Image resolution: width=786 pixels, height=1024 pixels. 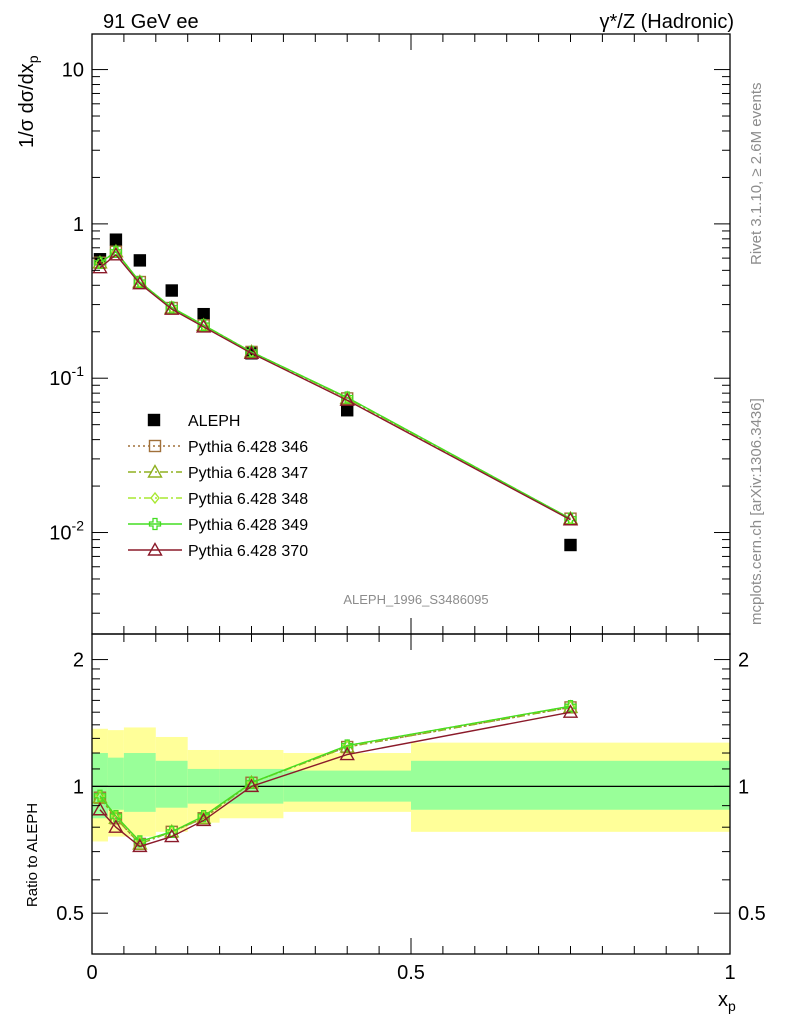 I want to click on analysis-watermark: ALEPH_1996_S3486095, so click(x=415, y=599).